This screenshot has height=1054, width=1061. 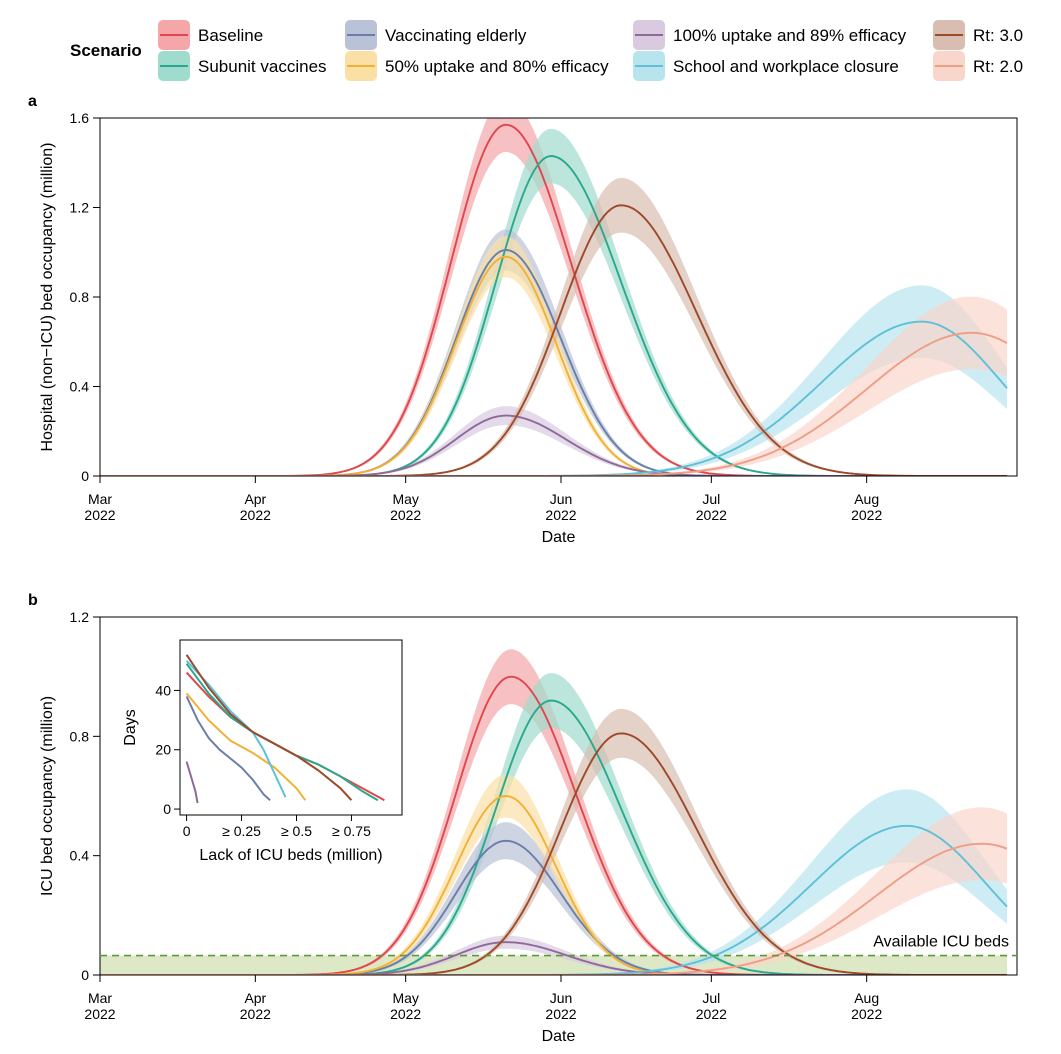 What do you see at coordinates (167, 809) in the screenshot?
I see `inset-y-tick-label: 0` at bounding box center [167, 809].